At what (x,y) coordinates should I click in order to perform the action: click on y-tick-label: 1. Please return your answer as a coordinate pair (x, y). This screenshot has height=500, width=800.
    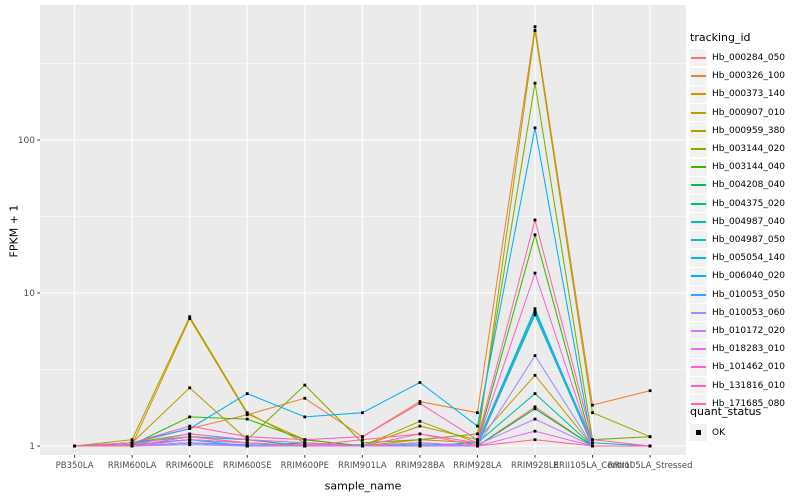
    Looking at the image, I should click on (32, 447).